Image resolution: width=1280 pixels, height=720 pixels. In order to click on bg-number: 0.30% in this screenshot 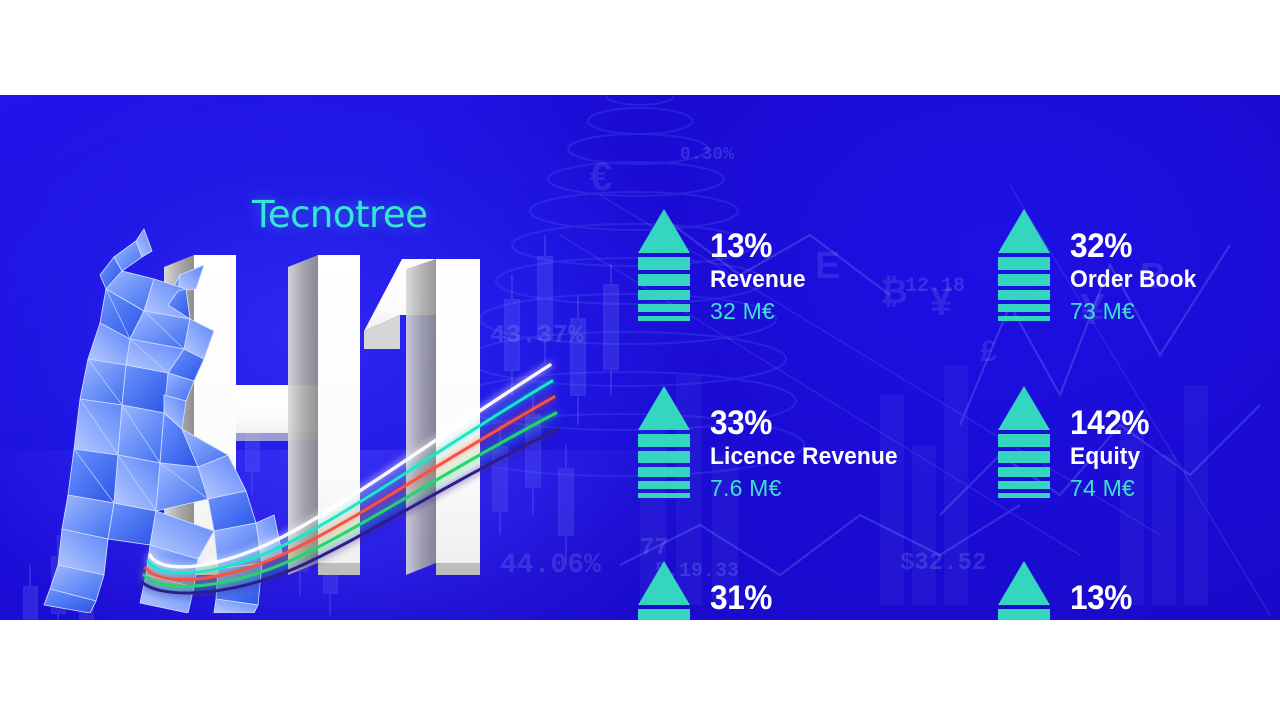, I will do `click(707, 155)`.